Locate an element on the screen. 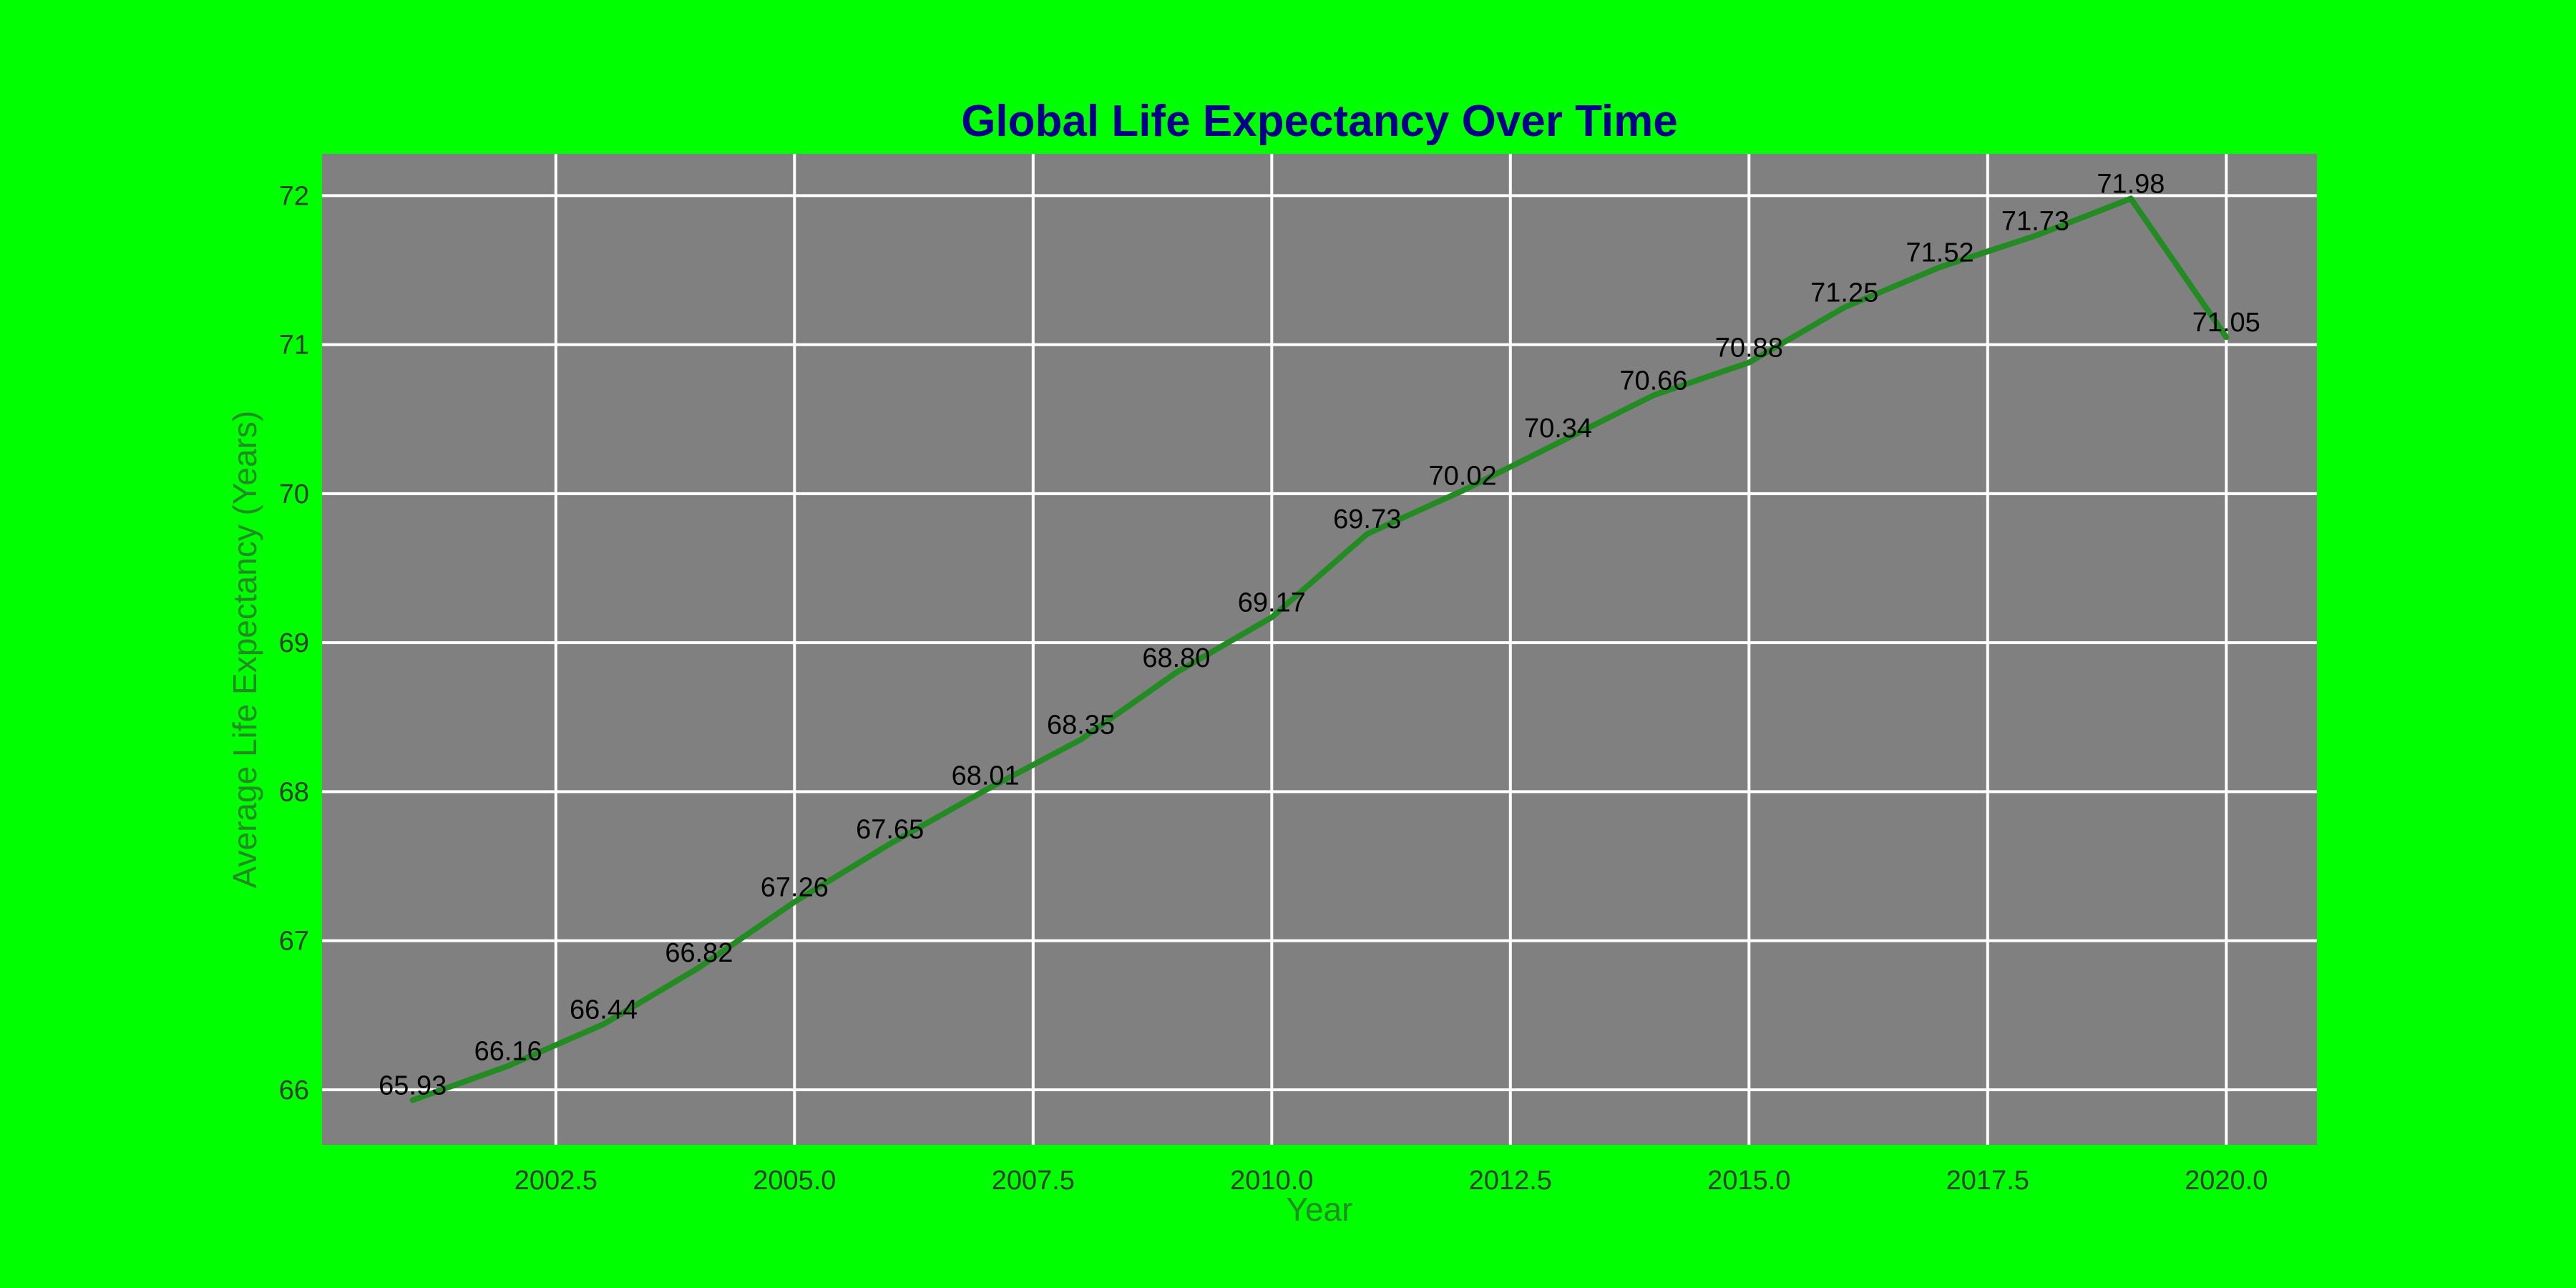 Image resolution: width=2576 pixels, height=1288 pixels. data-label: 66.16 is located at coordinates (508, 1052).